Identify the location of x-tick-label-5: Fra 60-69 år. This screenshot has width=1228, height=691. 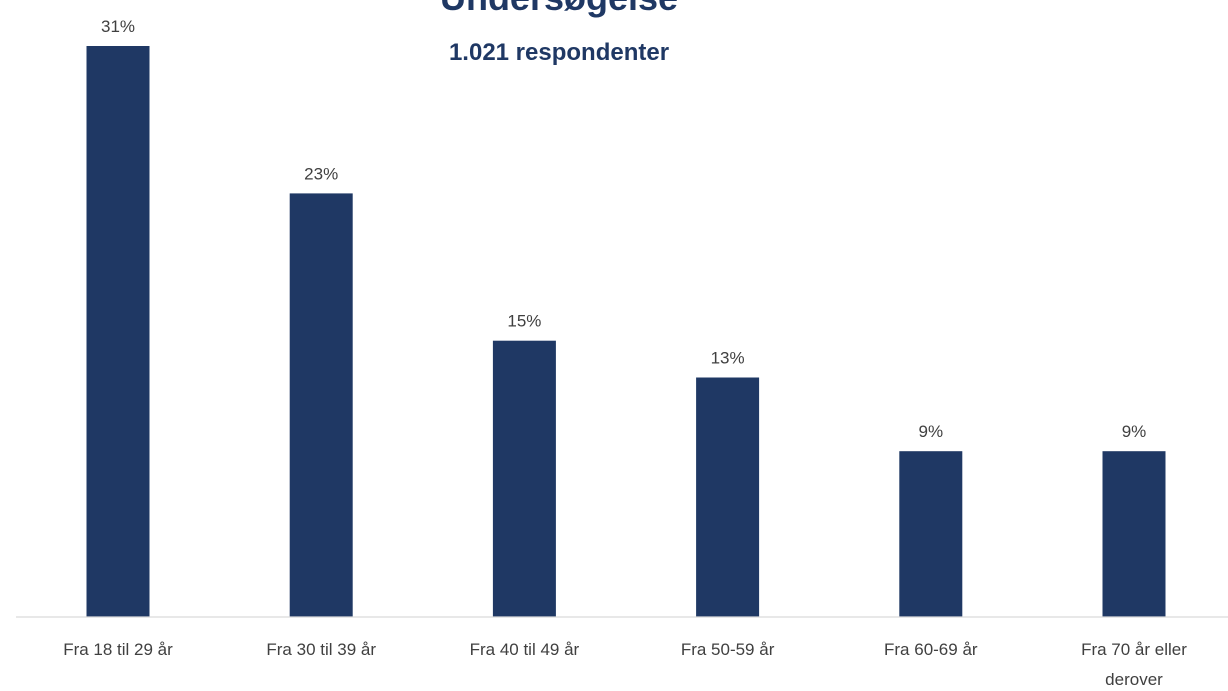
(931, 649).